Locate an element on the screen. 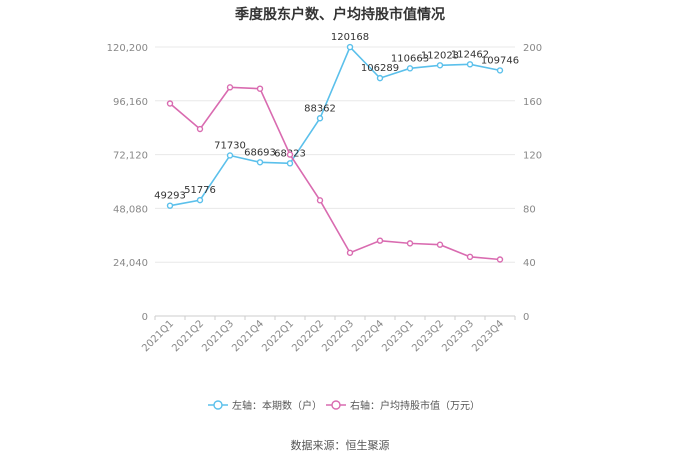 This screenshot has height=460, width=680. x-tick-label: 2022Q1 is located at coordinates (278, 336).